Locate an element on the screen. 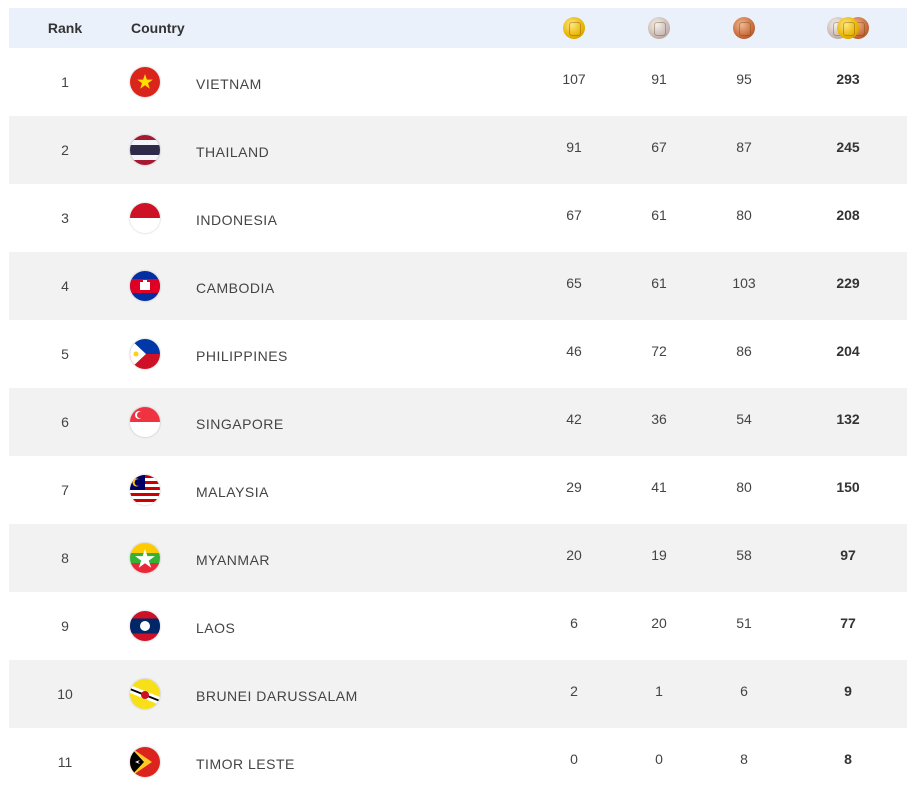 This screenshot has height=798, width=917. gold-count: 6 is located at coordinates (574, 623).